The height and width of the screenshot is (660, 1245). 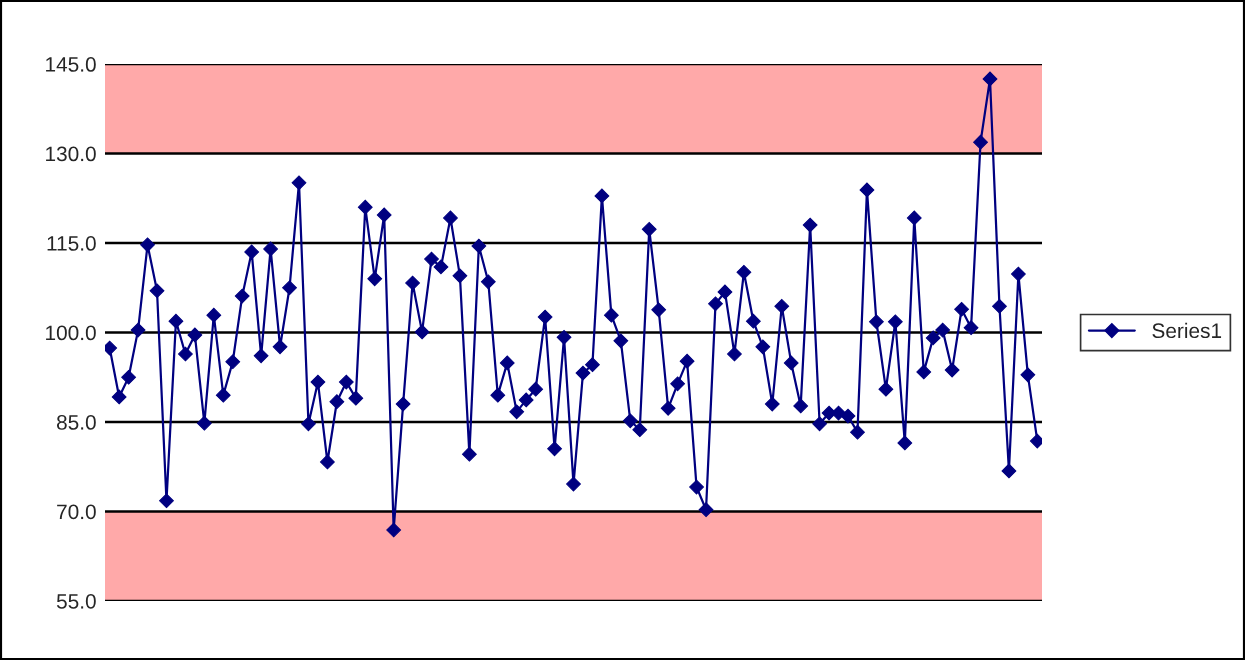 What do you see at coordinates (71, 333) in the screenshot?
I see `y-tick-label: 100.0` at bounding box center [71, 333].